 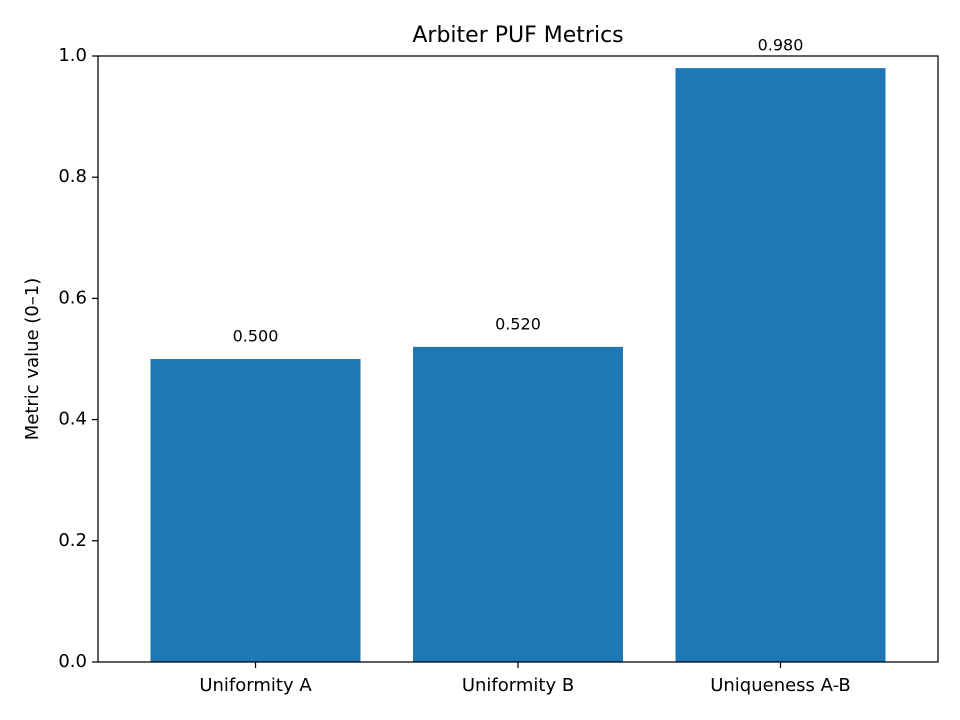 What do you see at coordinates (781, 45) in the screenshot?
I see `bar-value-label: 0.980` at bounding box center [781, 45].